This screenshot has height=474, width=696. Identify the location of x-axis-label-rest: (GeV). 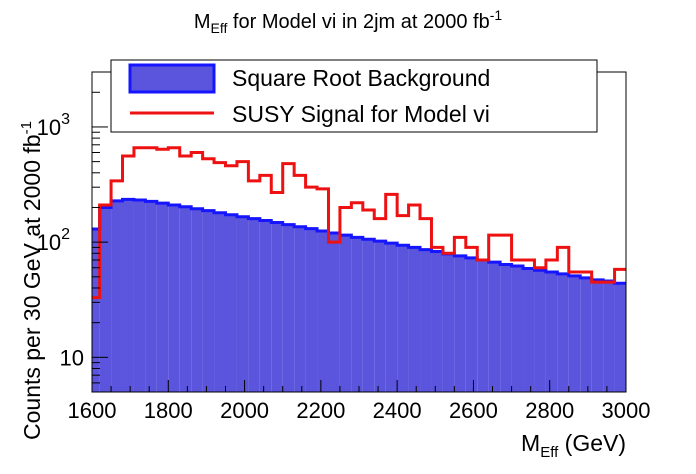
(592, 443).